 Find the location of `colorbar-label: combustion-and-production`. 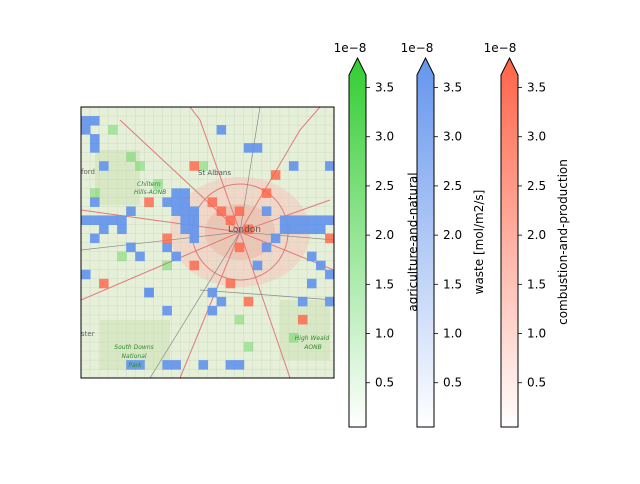

colorbar-label: combustion-and-production is located at coordinates (563, 242).